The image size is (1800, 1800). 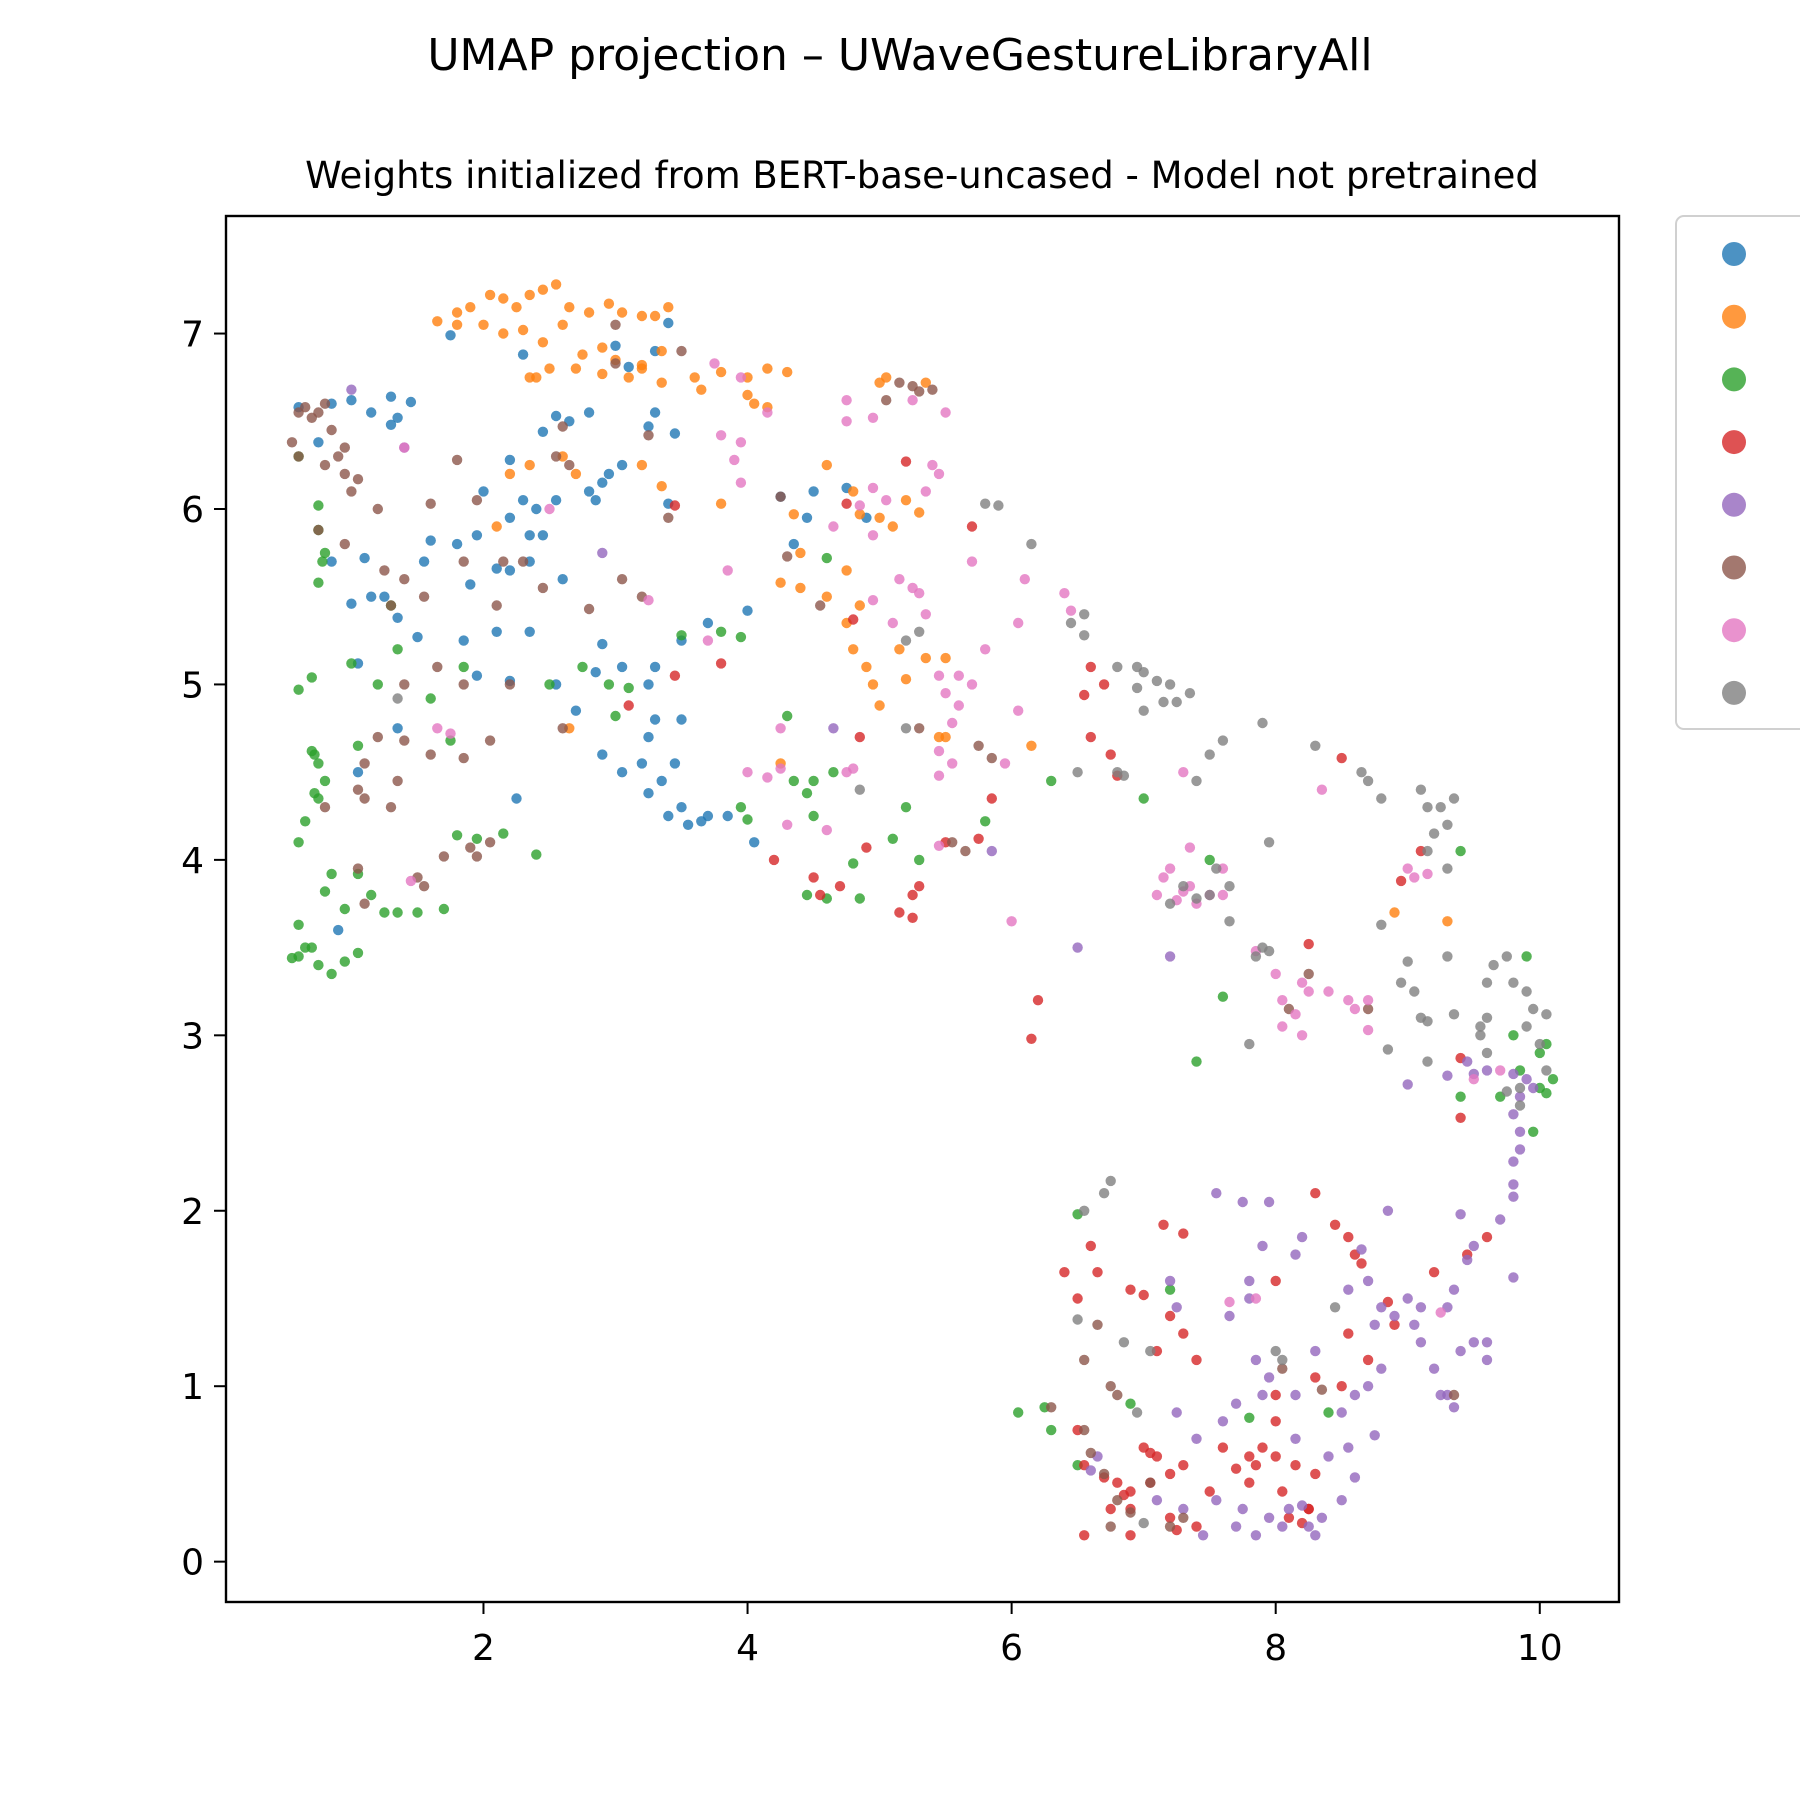 What do you see at coordinates (192, 335) in the screenshot?
I see `y-tick-label: 7` at bounding box center [192, 335].